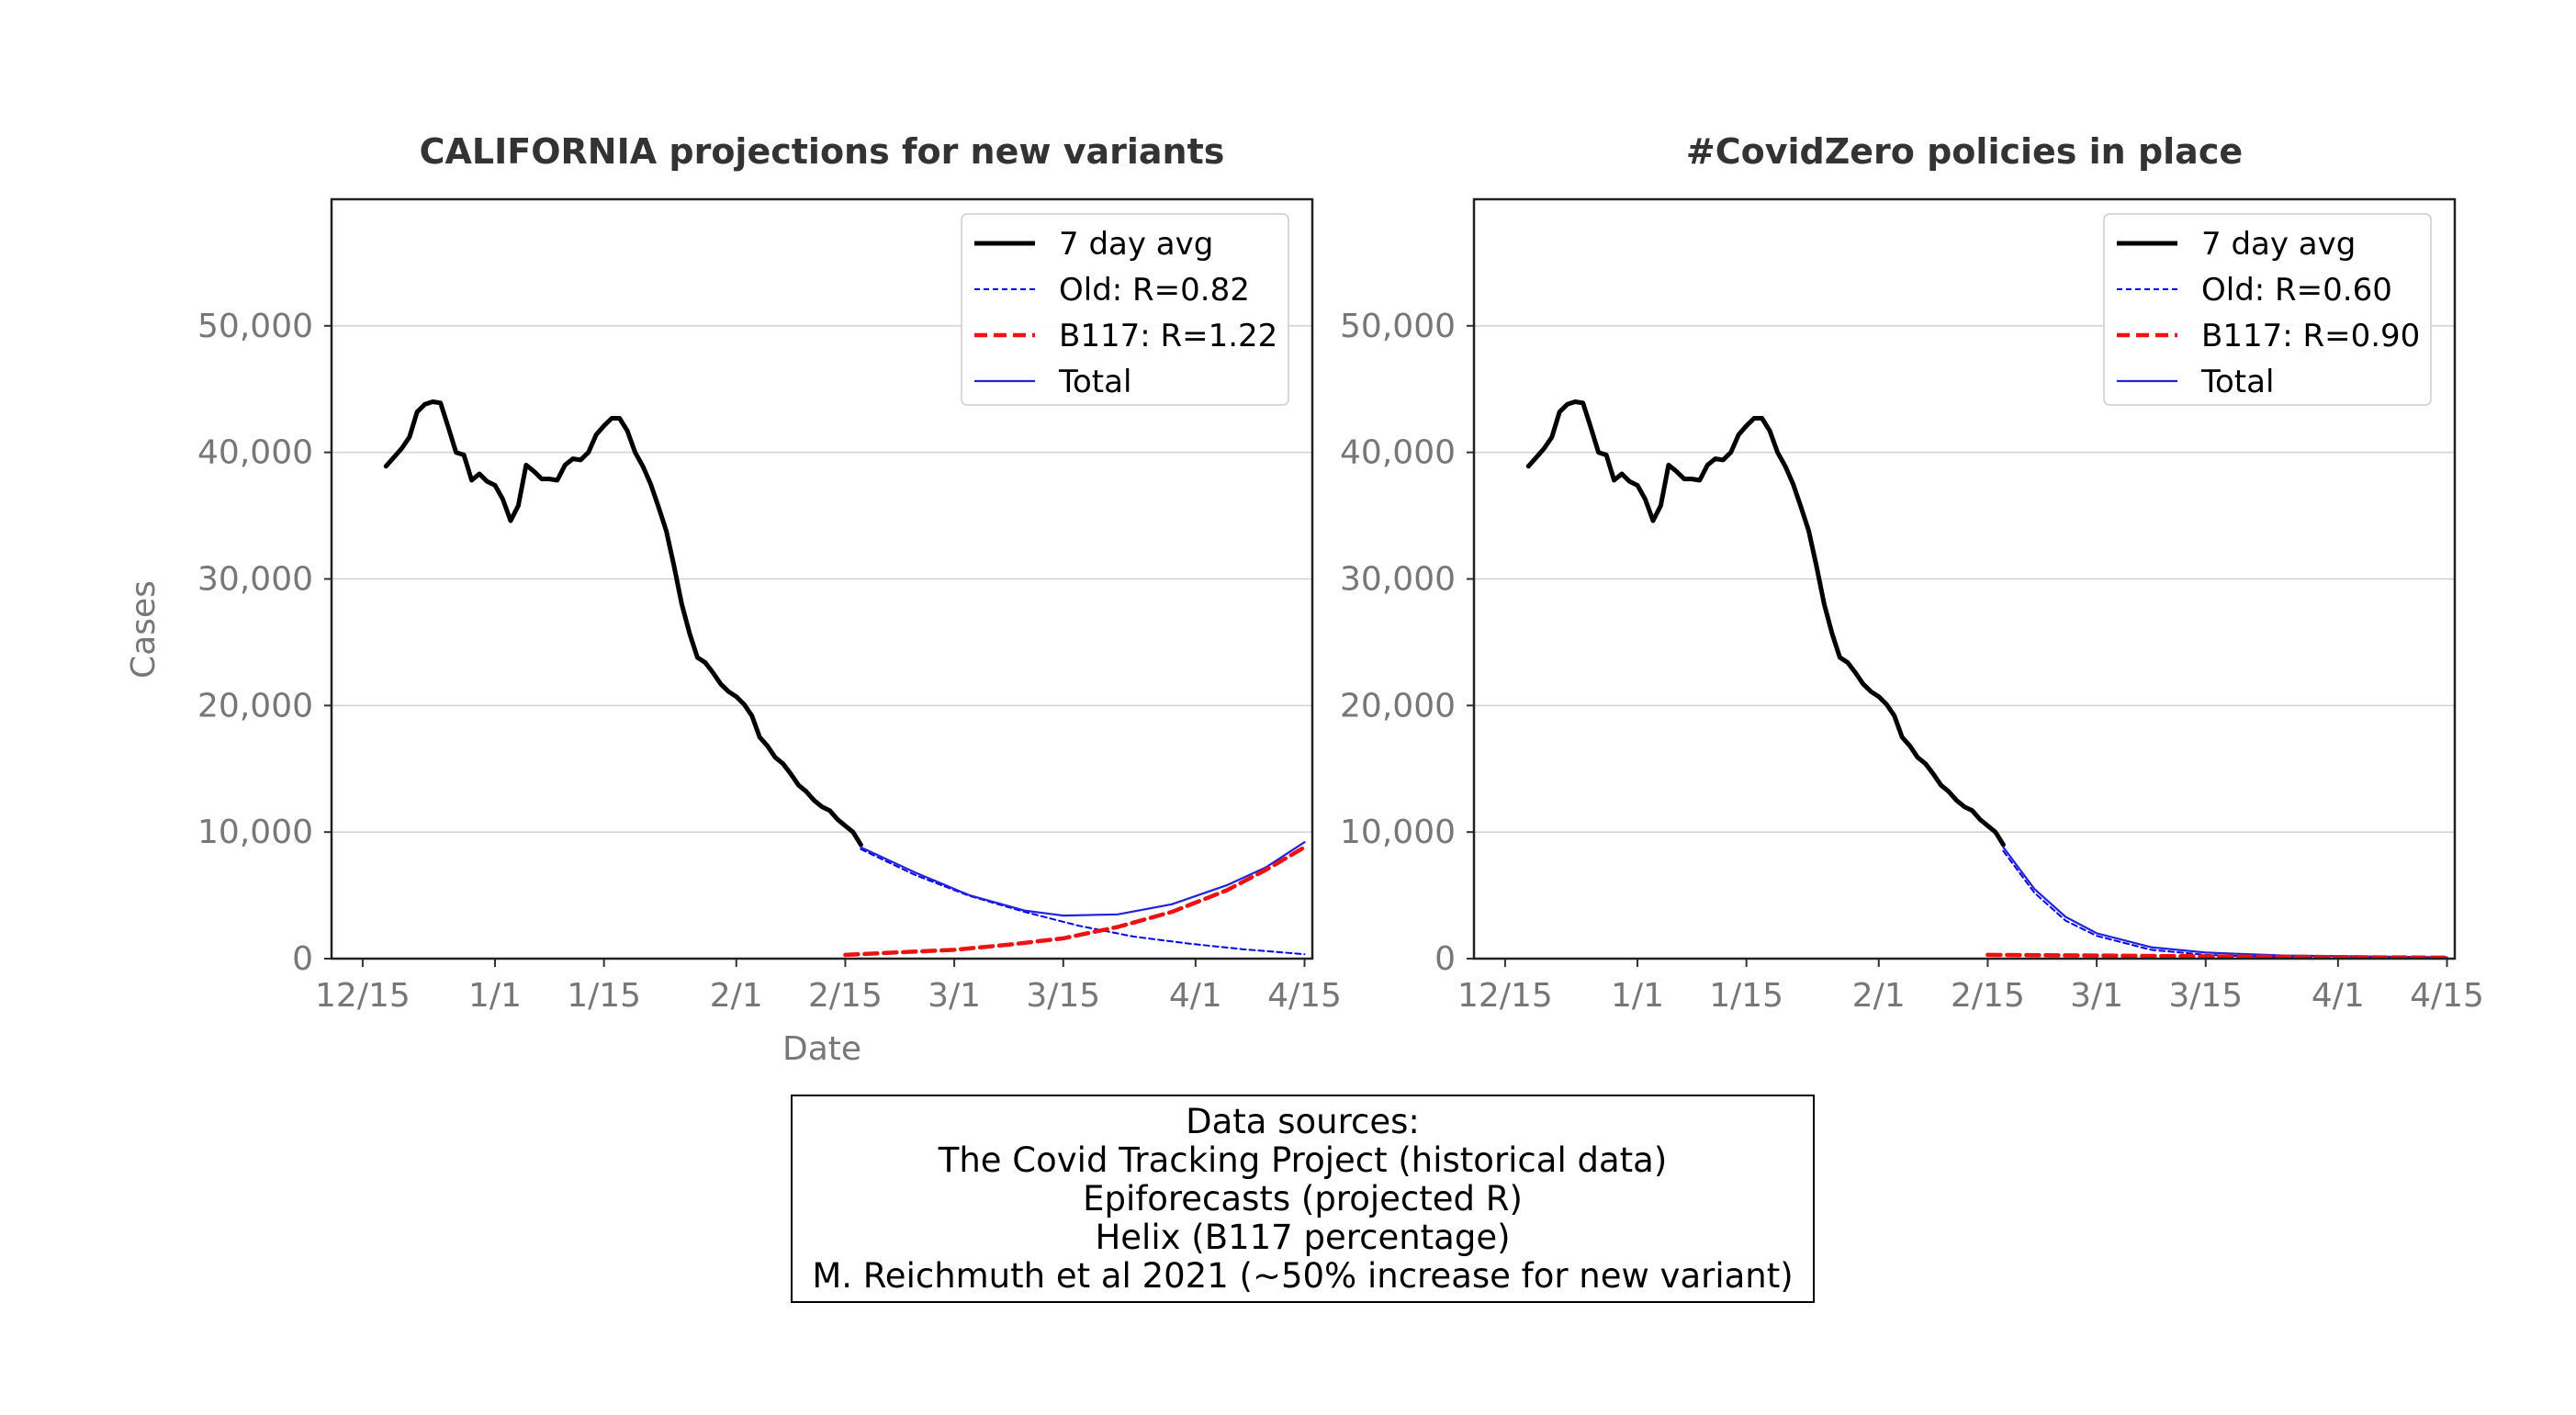  I want to click on x-axis-label: Date, so click(821, 1049).